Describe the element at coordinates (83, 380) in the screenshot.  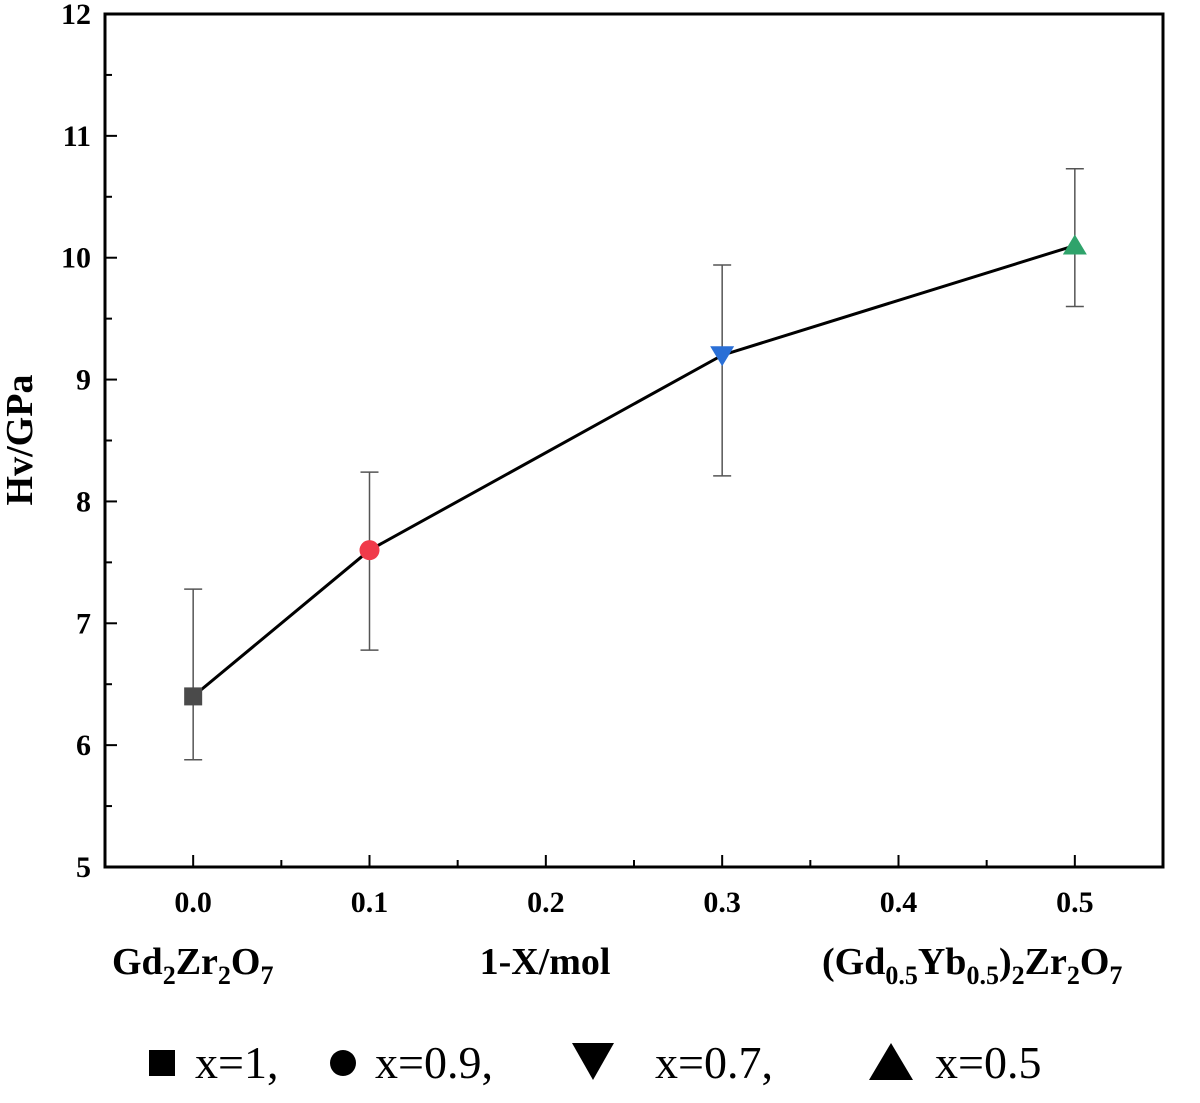
I see `y-tick-label: 9` at that location.